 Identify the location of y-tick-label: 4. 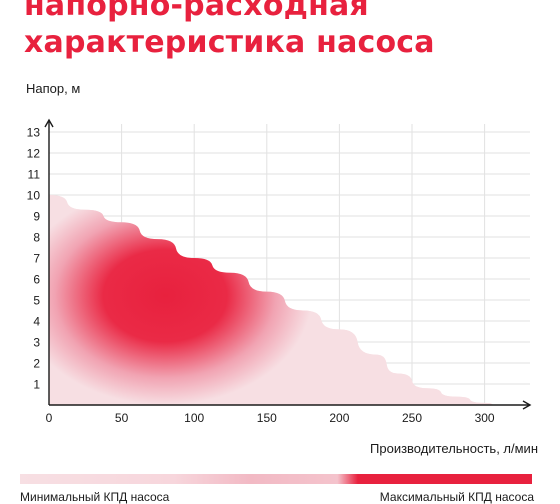
(36, 322).